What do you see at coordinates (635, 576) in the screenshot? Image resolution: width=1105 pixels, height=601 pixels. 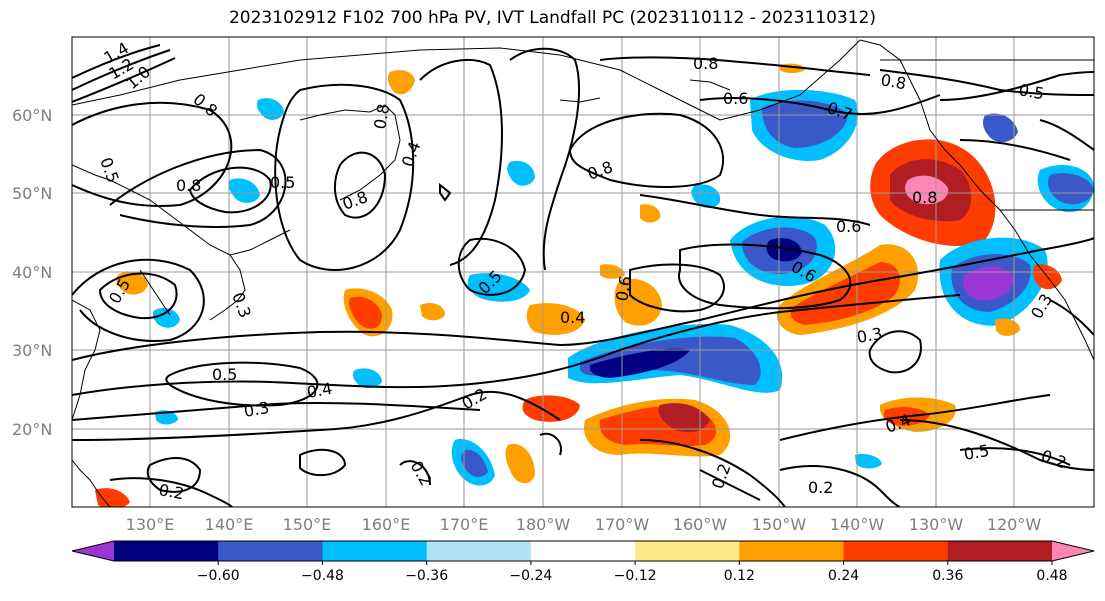 I see `colorbar-tick-label: −0.12` at bounding box center [635, 576].